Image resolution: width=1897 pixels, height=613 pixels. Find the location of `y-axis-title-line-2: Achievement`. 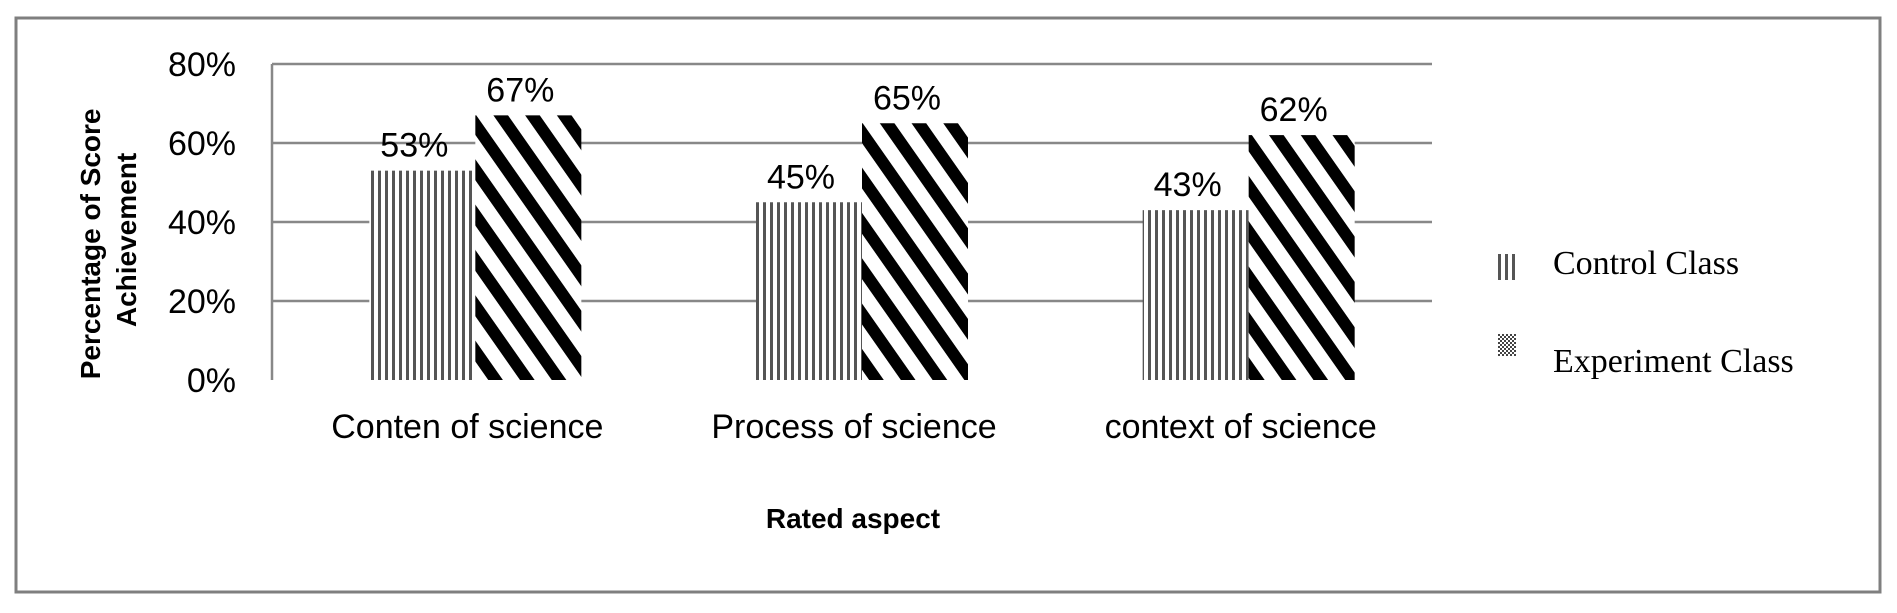

y-axis-title-line-2: Achievement is located at coordinates (126, 240).